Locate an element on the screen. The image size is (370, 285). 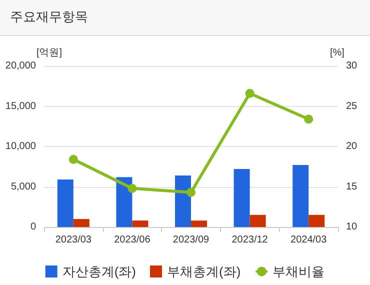
x-tick-label: 2023/03 is located at coordinates (73, 240).